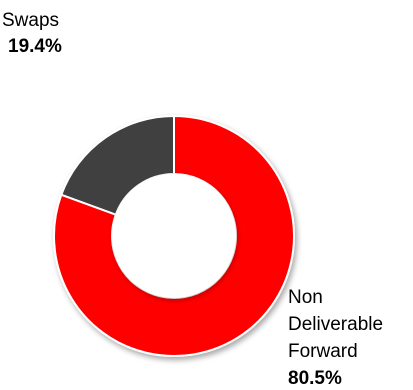 The image size is (413, 390). Describe the element at coordinates (174, 236) in the screenshot. I see `donut-hole` at that location.